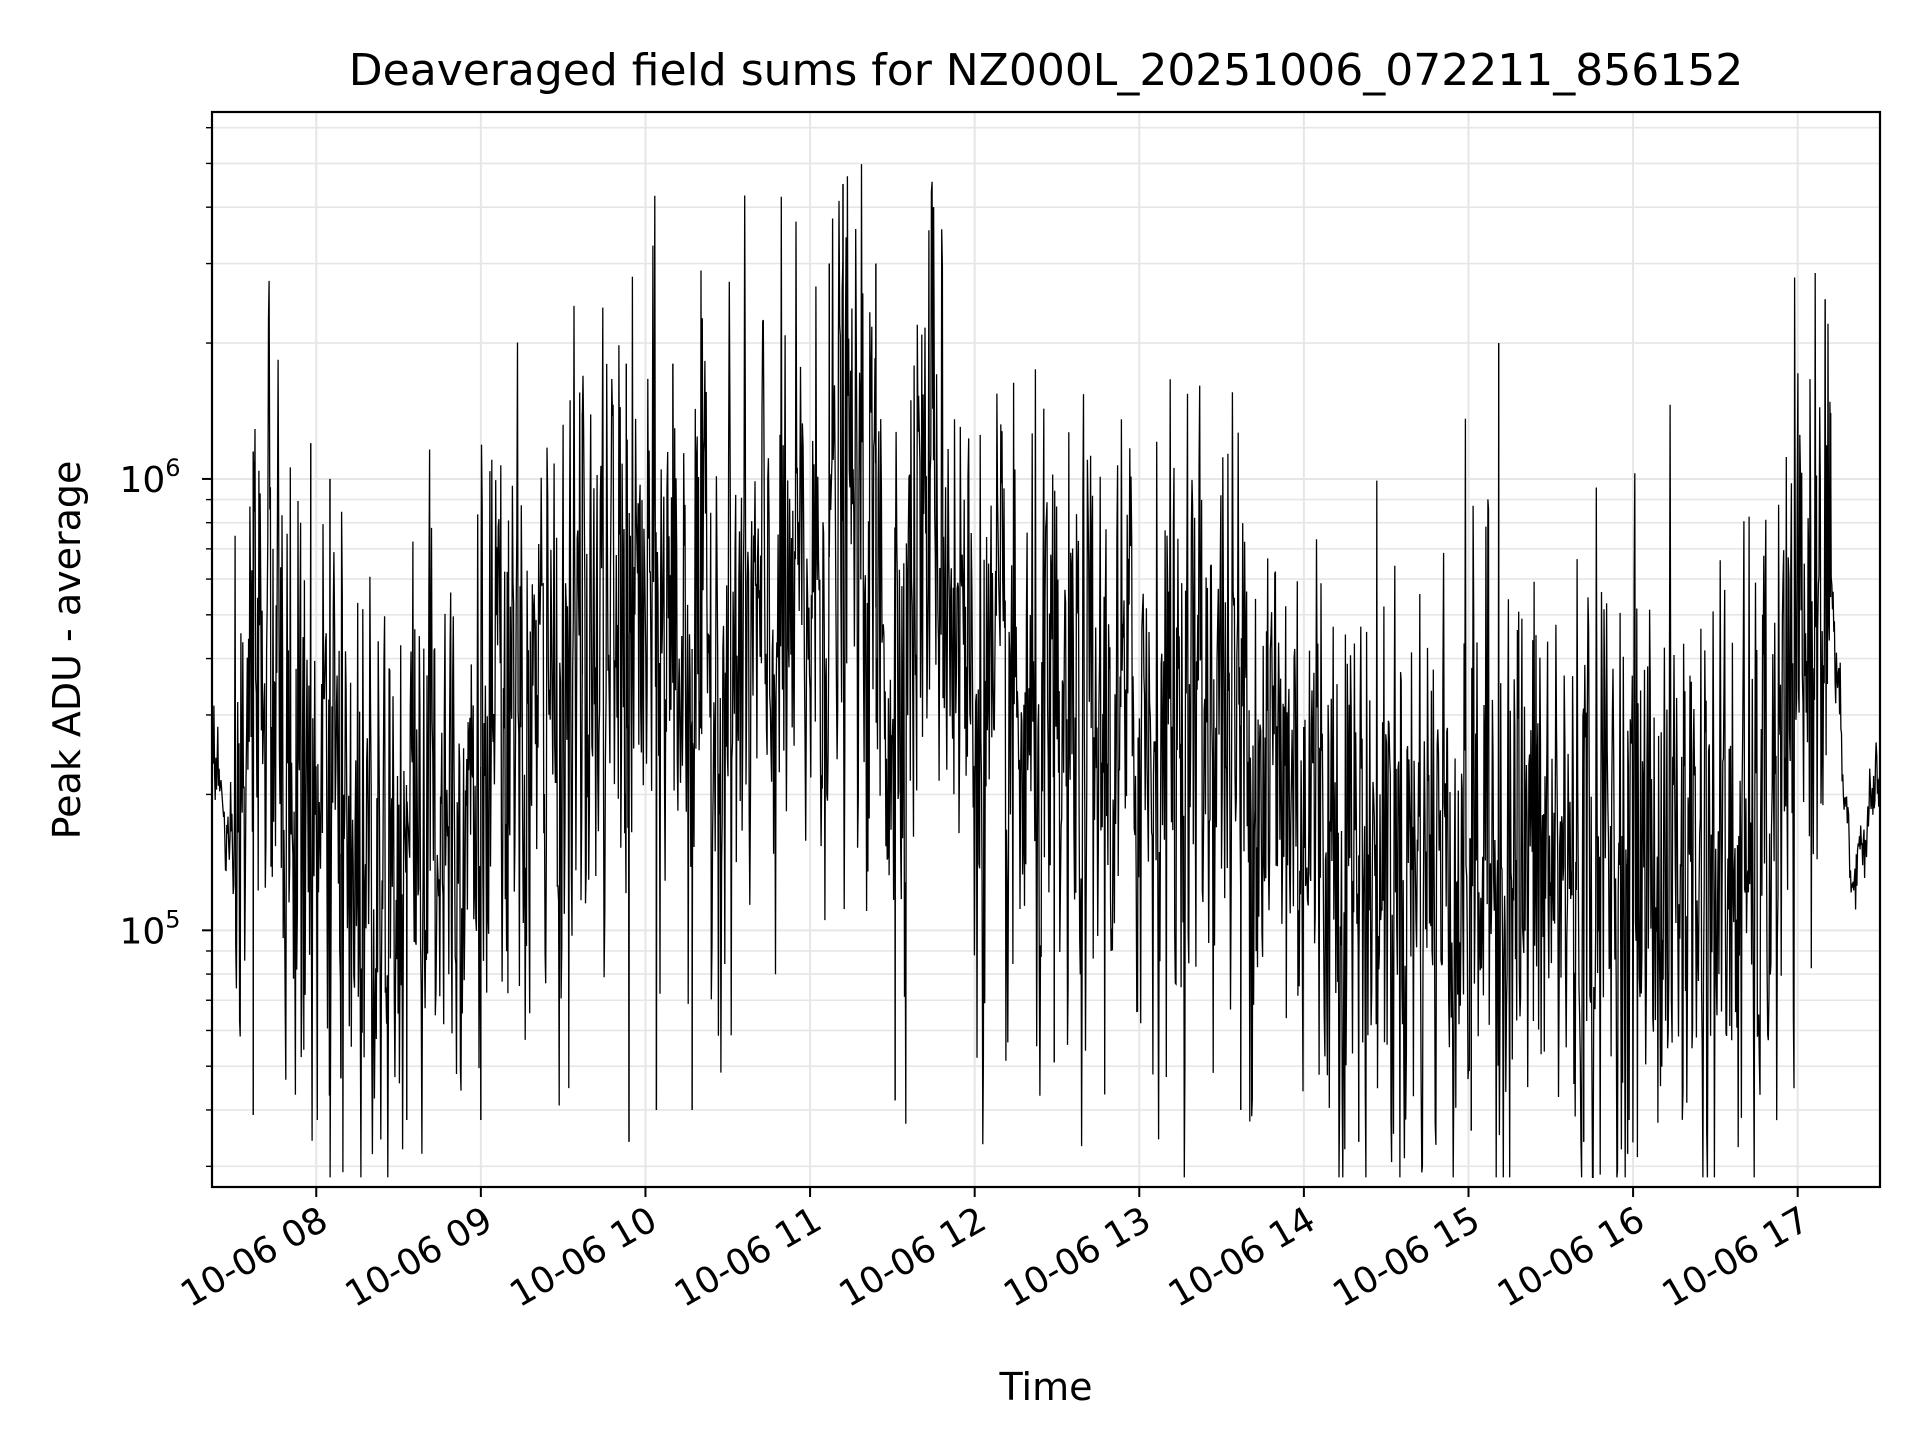 This screenshot has height=1444, width=1920. I want to click on x-axis-label: Time, so click(1046, 1387).